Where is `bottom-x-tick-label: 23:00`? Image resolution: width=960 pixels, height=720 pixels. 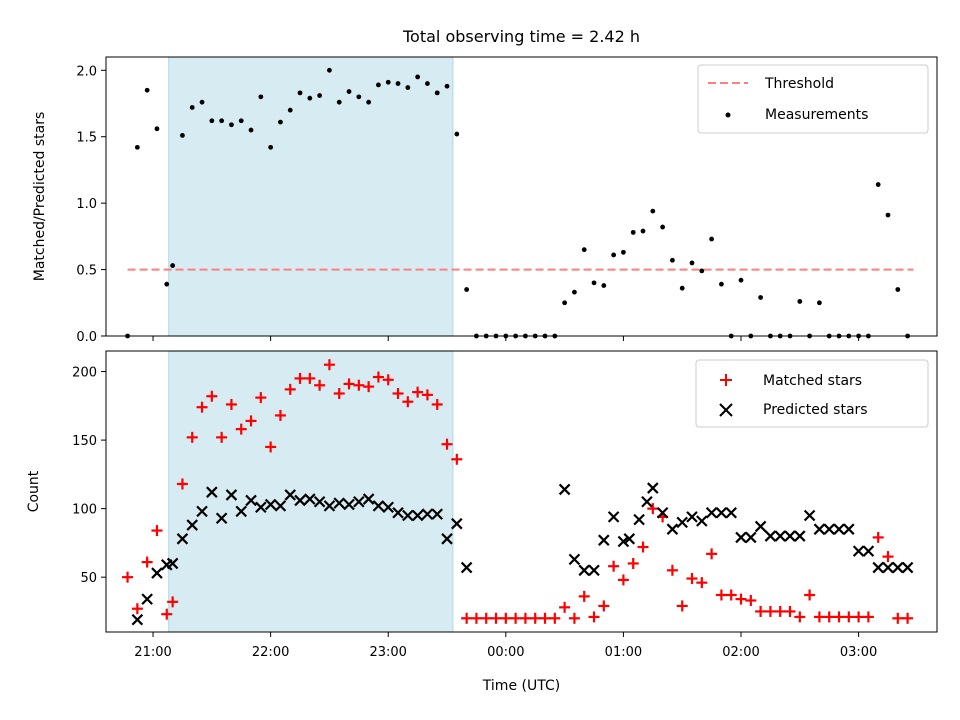 bottom-x-tick-label: 23:00 is located at coordinates (387, 652).